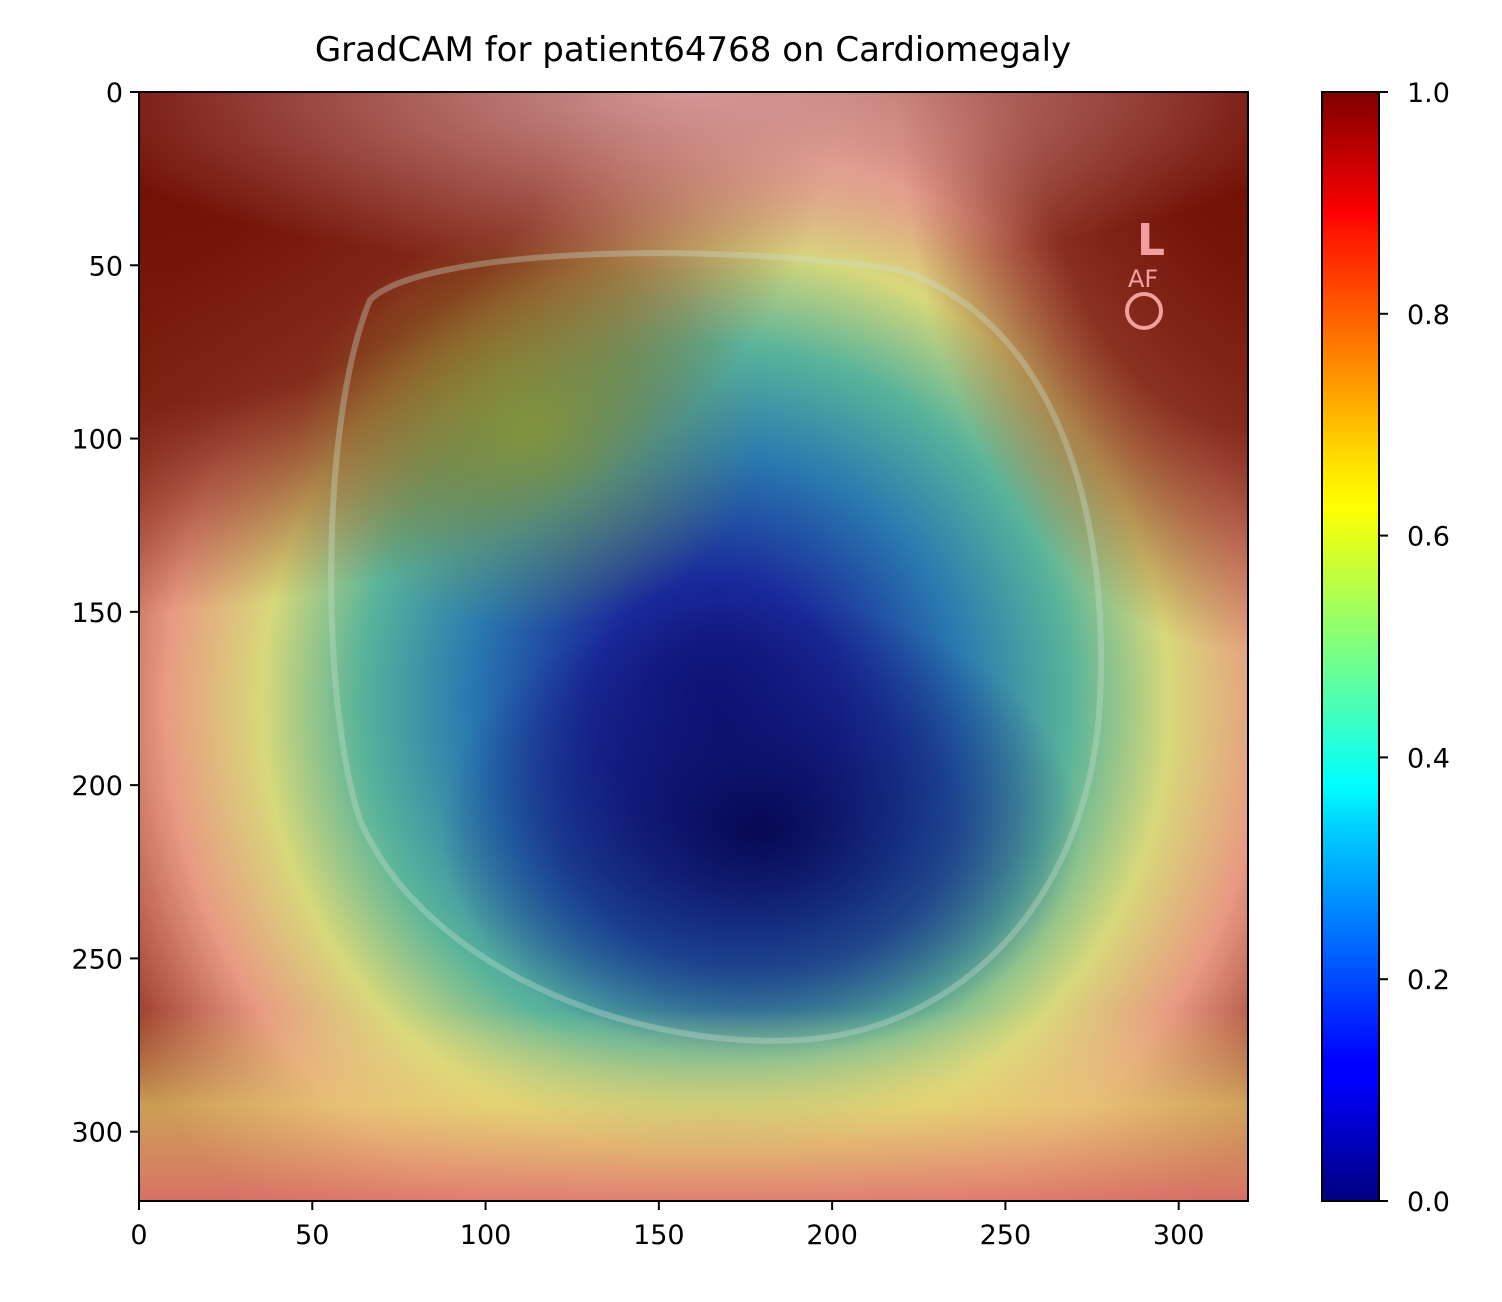 The width and height of the screenshot is (1502, 1302). What do you see at coordinates (659, 1235) in the screenshot?
I see `x-tick-label: 150` at bounding box center [659, 1235].